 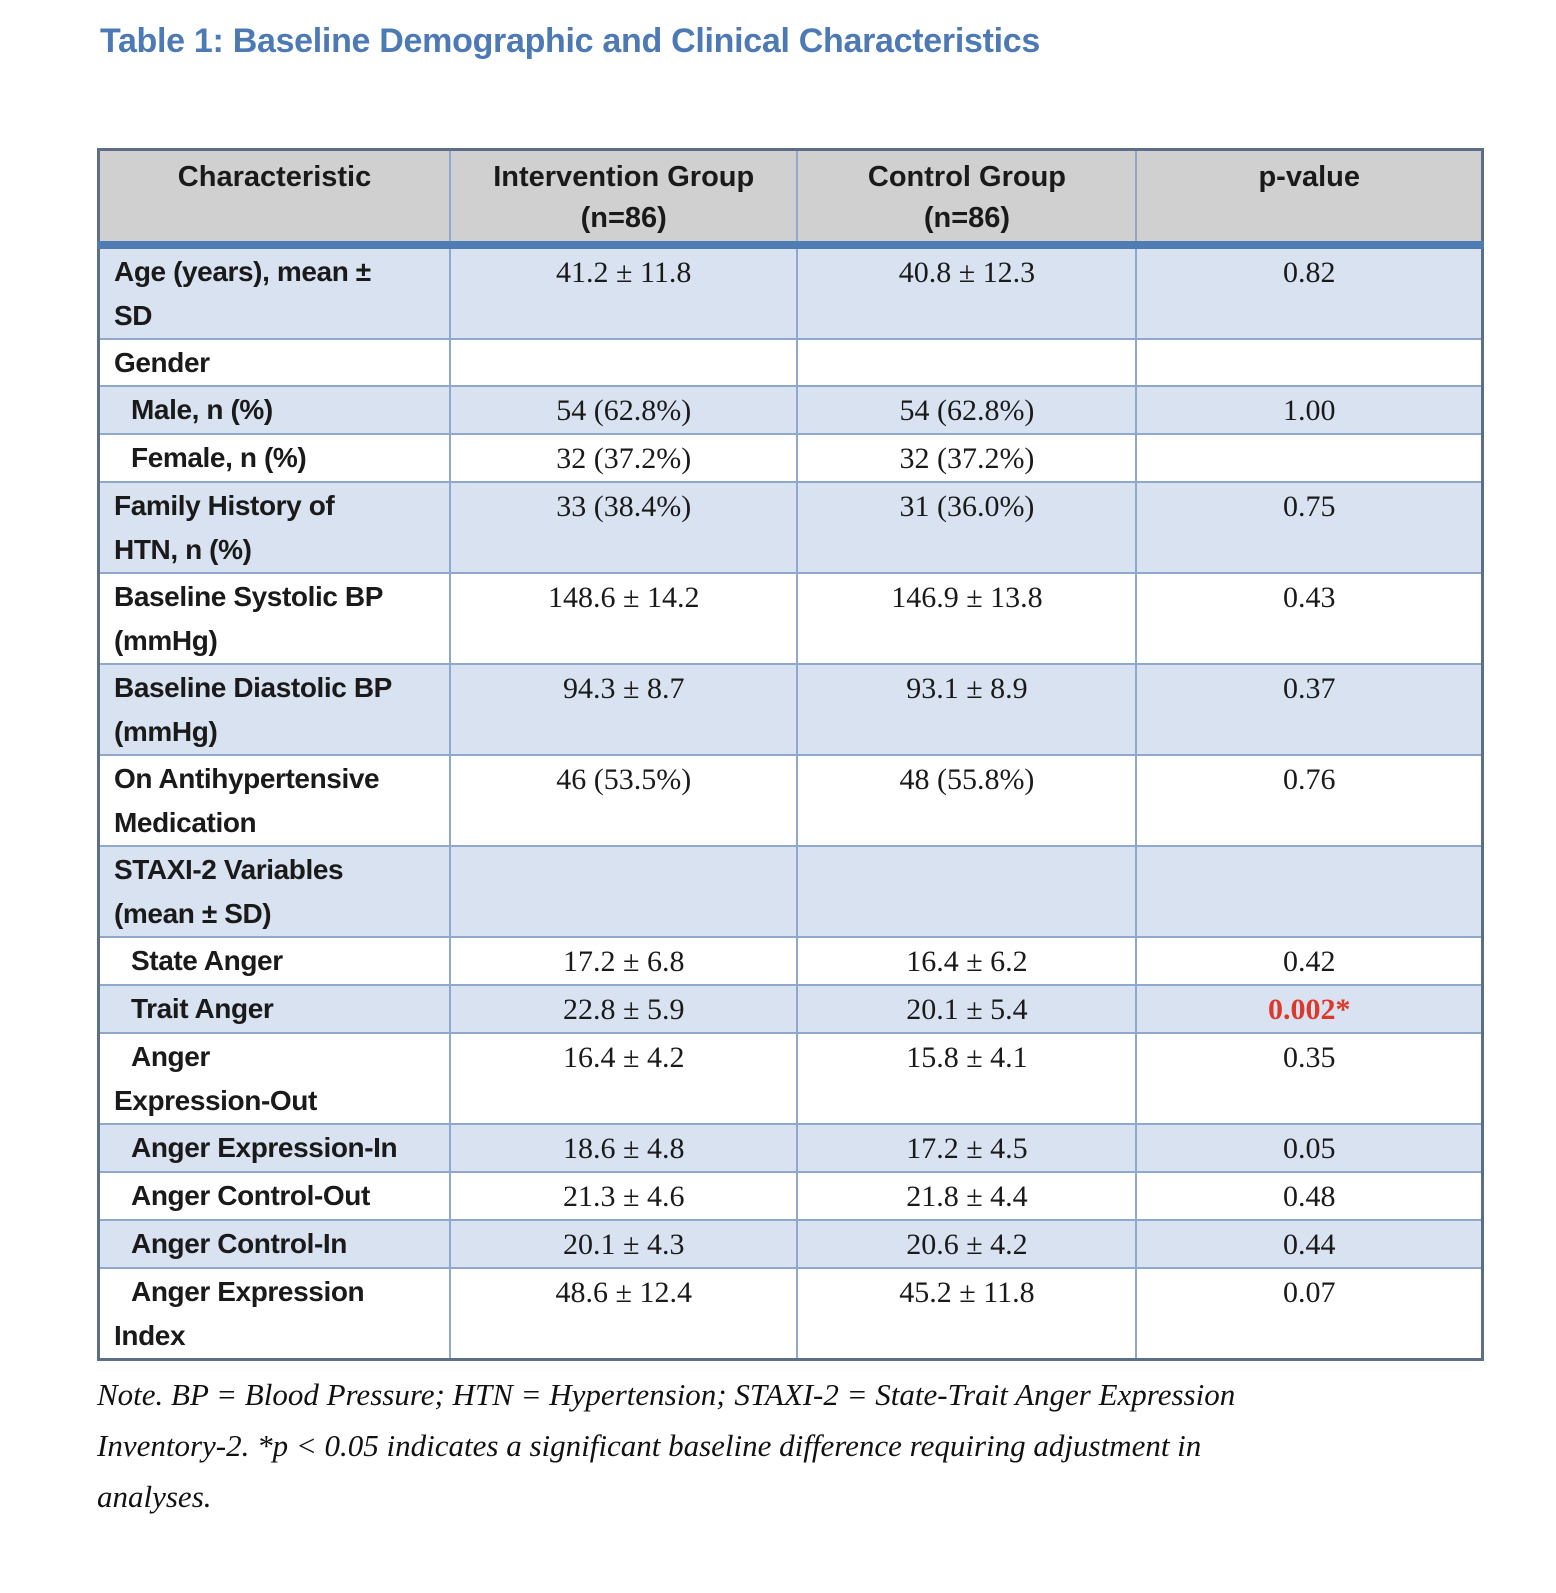 What do you see at coordinates (1309, 410) in the screenshot?
I see `p-value-cell: 1.00` at bounding box center [1309, 410].